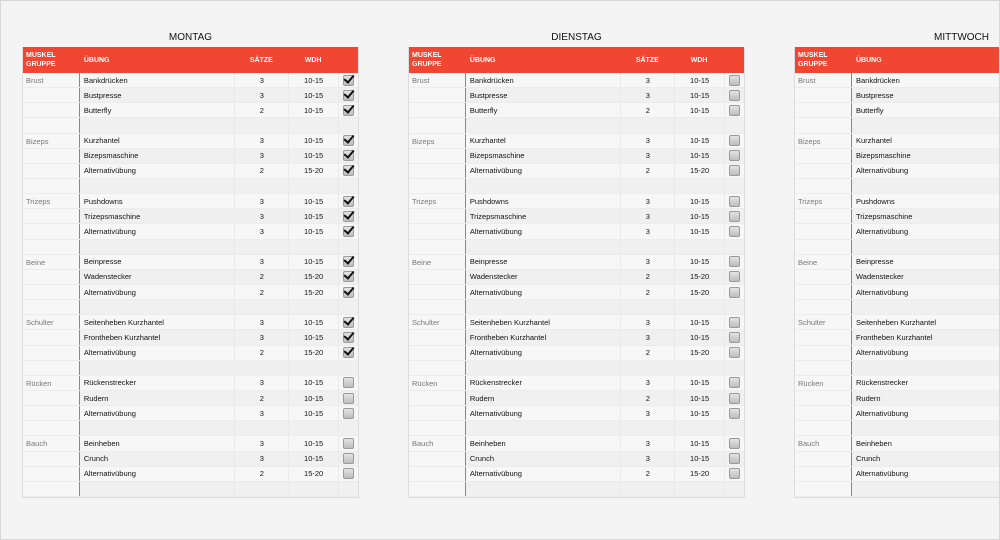  Describe the element at coordinates (103, 201) in the screenshot. I see `exercise-name: Pushdowns` at that location.